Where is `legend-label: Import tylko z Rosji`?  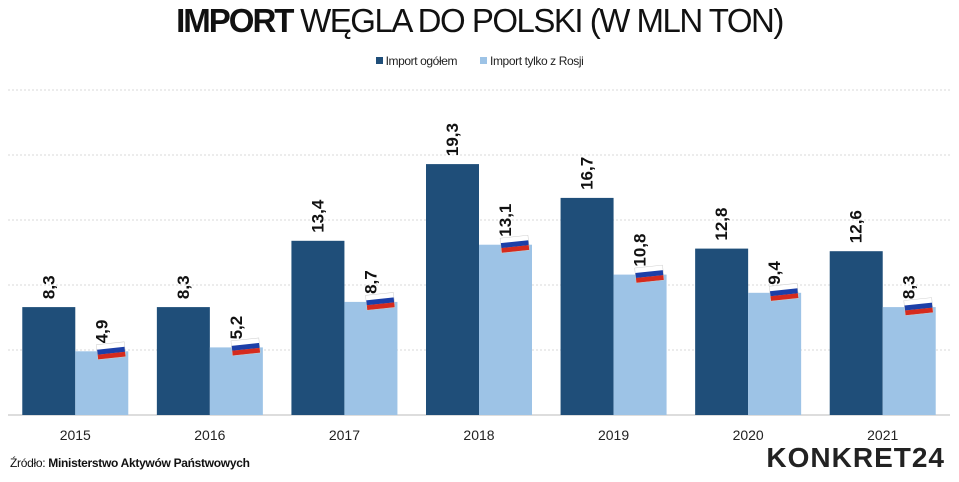 legend-label: Import tylko z Rosji is located at coordinates (537, 60).